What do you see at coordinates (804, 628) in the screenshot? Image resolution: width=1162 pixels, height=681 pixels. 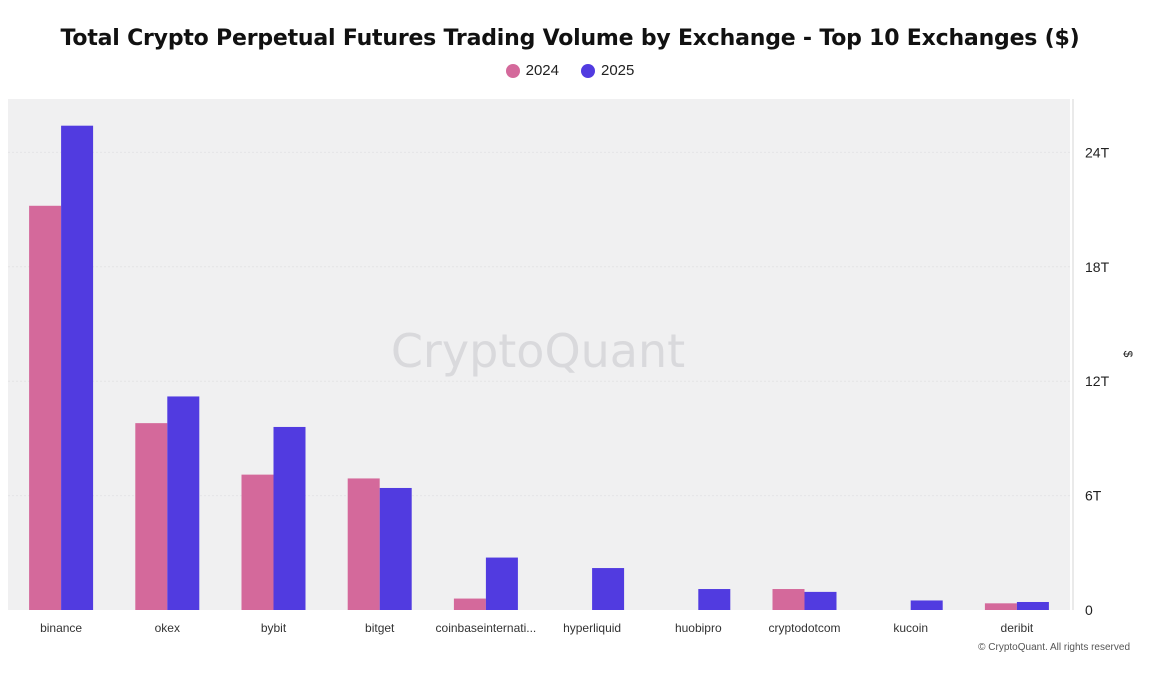 I see `x-tick-label: cryptodotcom` at bounding box center [804, 628].